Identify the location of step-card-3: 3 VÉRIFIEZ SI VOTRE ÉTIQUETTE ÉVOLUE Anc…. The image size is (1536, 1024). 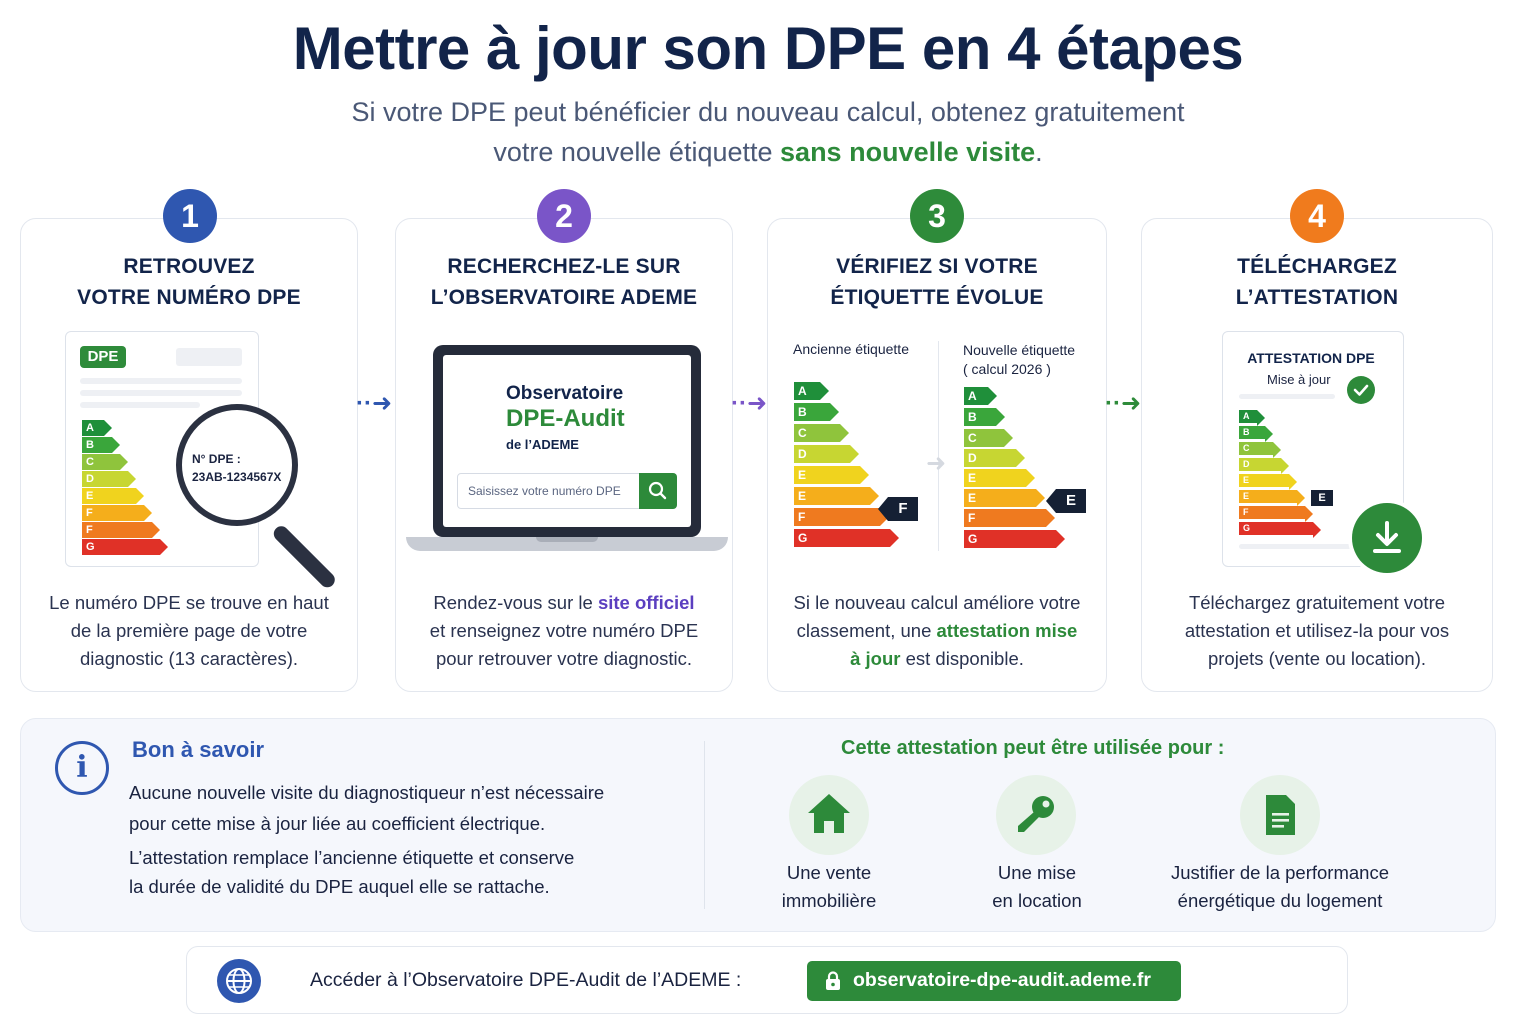
(937, 440).